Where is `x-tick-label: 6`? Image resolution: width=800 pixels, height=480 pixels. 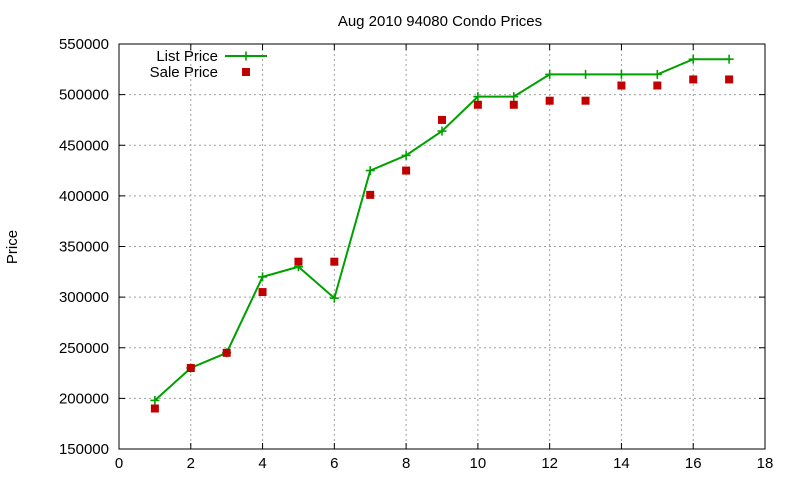
x-tick-label: 6 is located at coordinates (334, 463).